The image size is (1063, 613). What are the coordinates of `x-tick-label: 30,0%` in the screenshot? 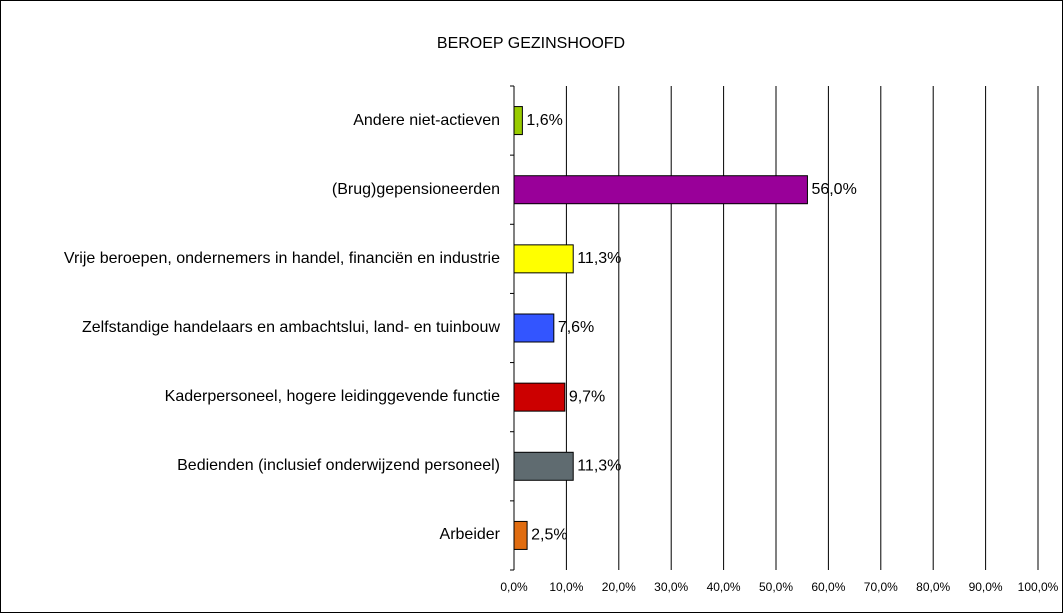 It's located at (671, 587).